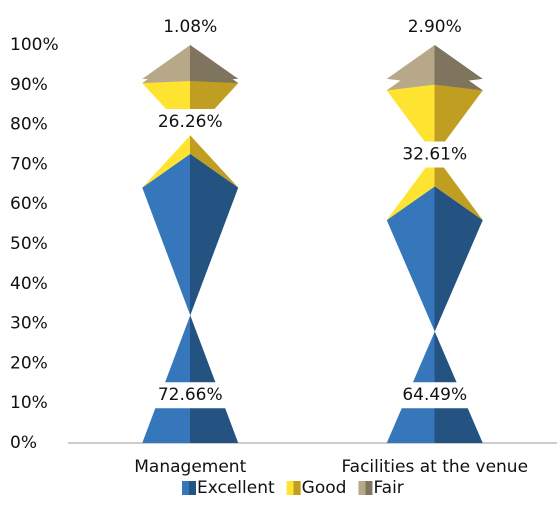 This screenshot has height=528, width=557. What do you see at coordinates (29, 244) in the screenshot?
I see `y-tick-label: 50%` at bounding box center [29, 244].